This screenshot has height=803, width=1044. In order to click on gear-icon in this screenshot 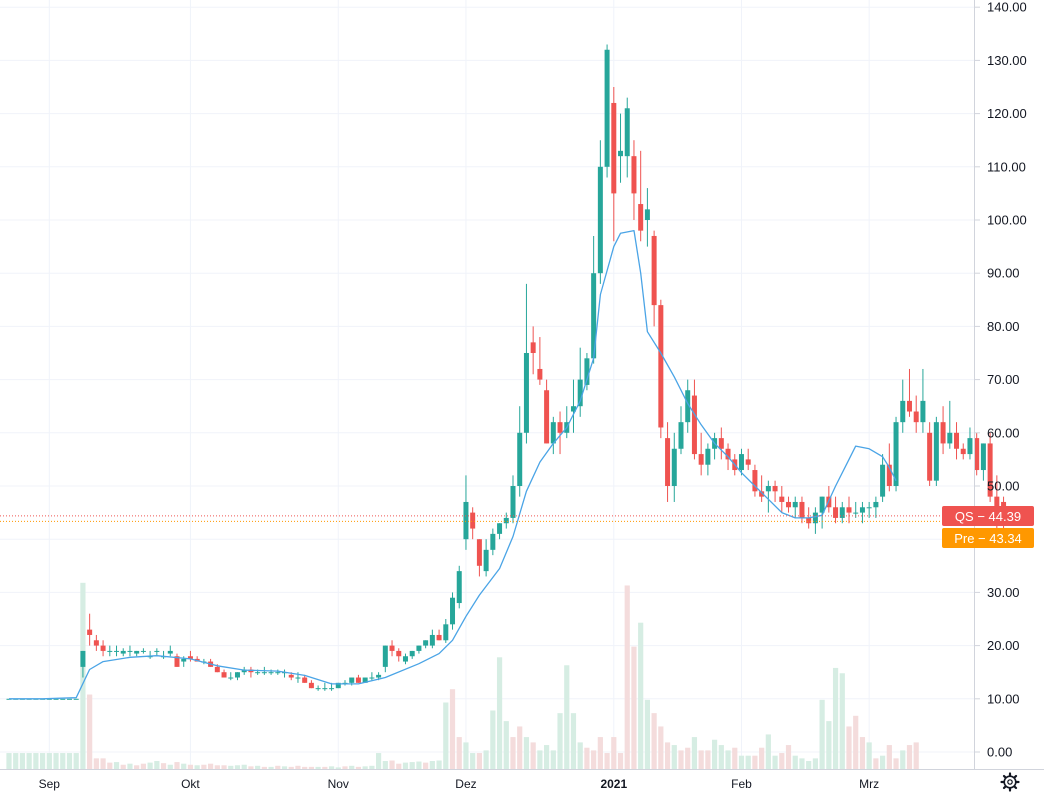, I will do `click(1010, 782)`.